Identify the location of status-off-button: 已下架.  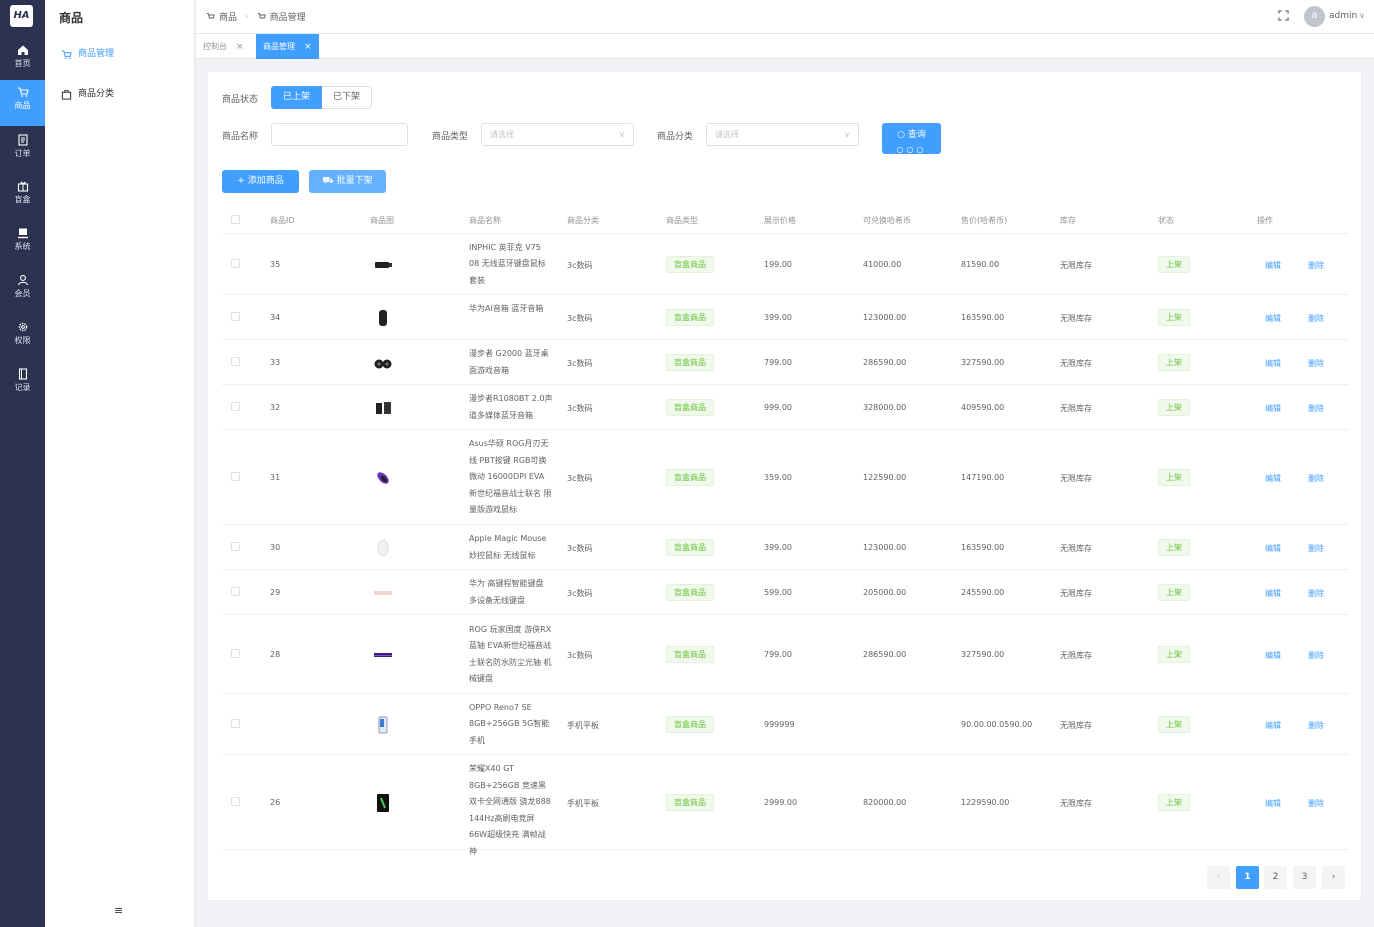
(347, 97).